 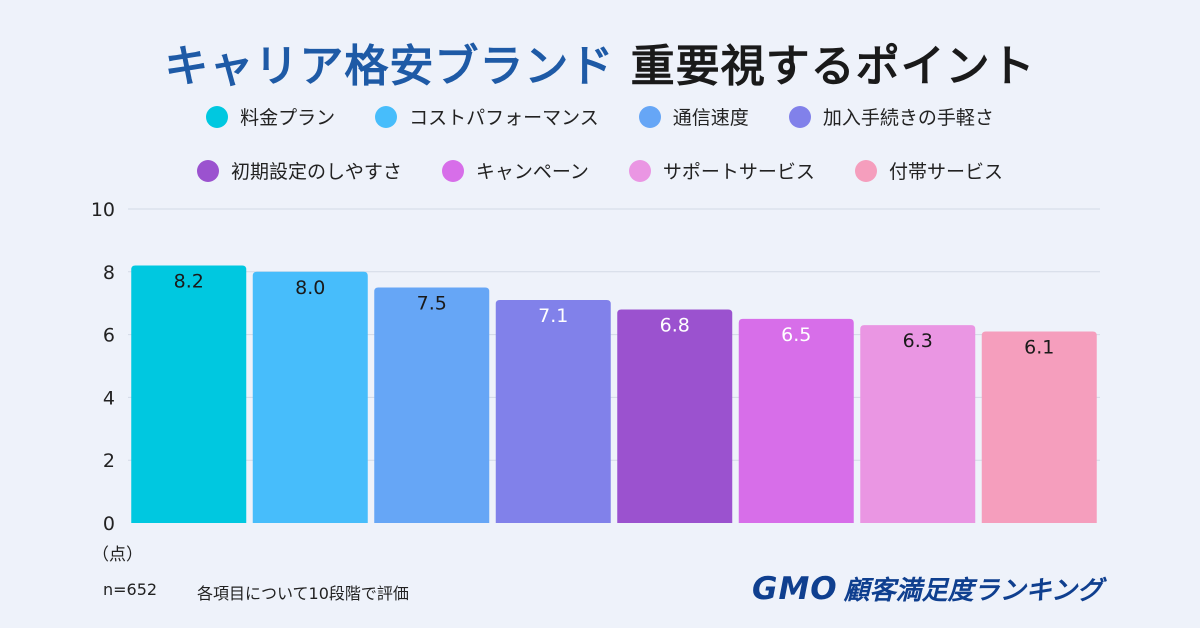 I want to click on legend-item: 付帯サービス, so click(x=928, y=170).